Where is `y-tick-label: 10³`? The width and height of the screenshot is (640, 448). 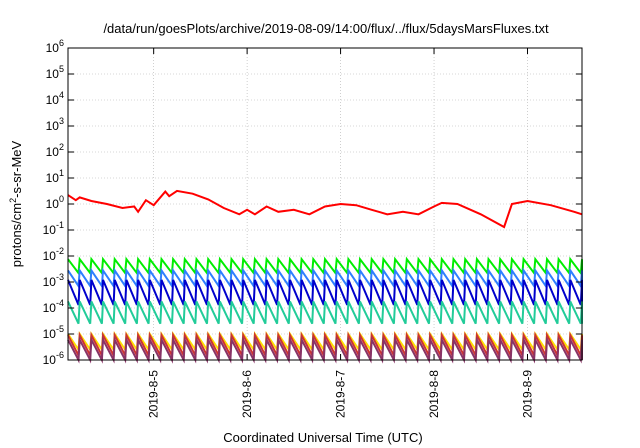 y-tick-label: 10³ is located at coordinates (55, 124).